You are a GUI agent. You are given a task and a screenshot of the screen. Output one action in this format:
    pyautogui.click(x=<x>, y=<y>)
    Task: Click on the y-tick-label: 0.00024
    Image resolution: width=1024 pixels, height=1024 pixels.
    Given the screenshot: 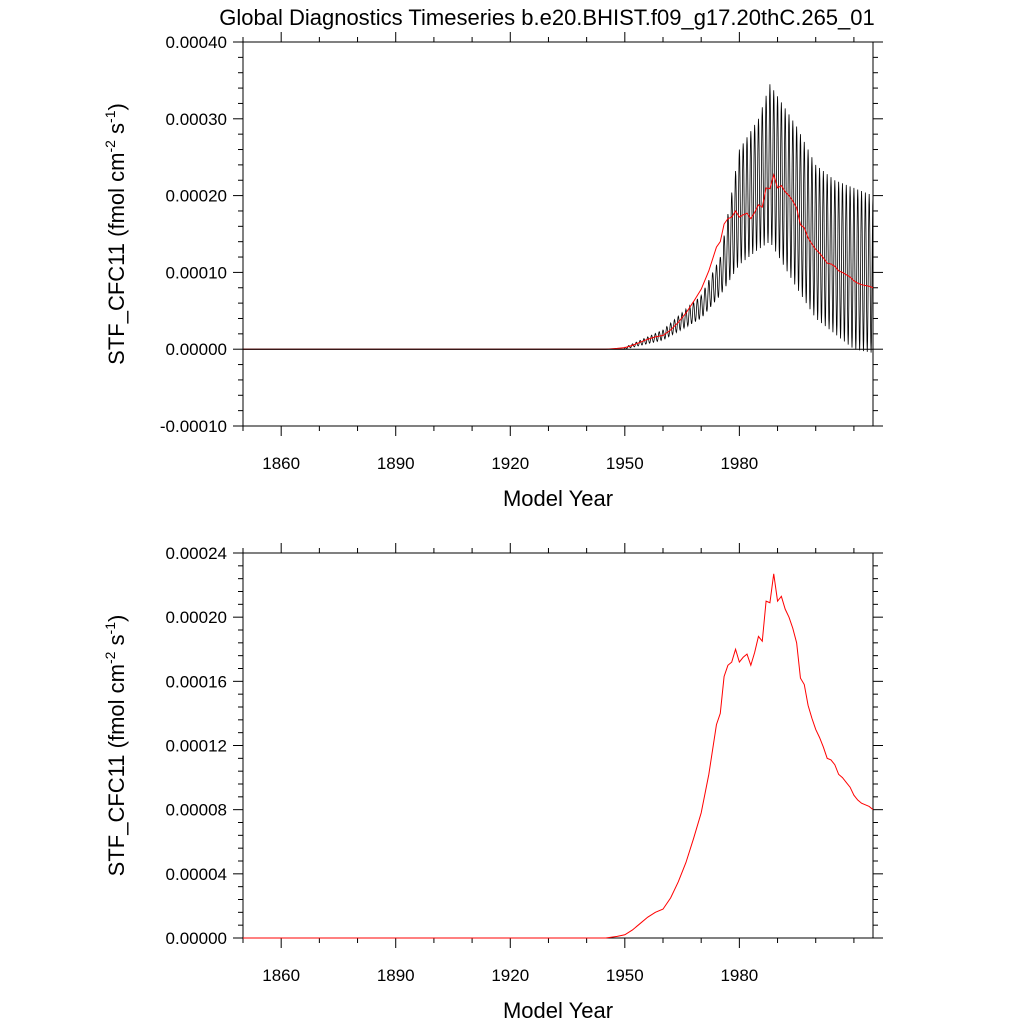 What is the action you would take?
    pyautogui.click(x=196, y=553)
    